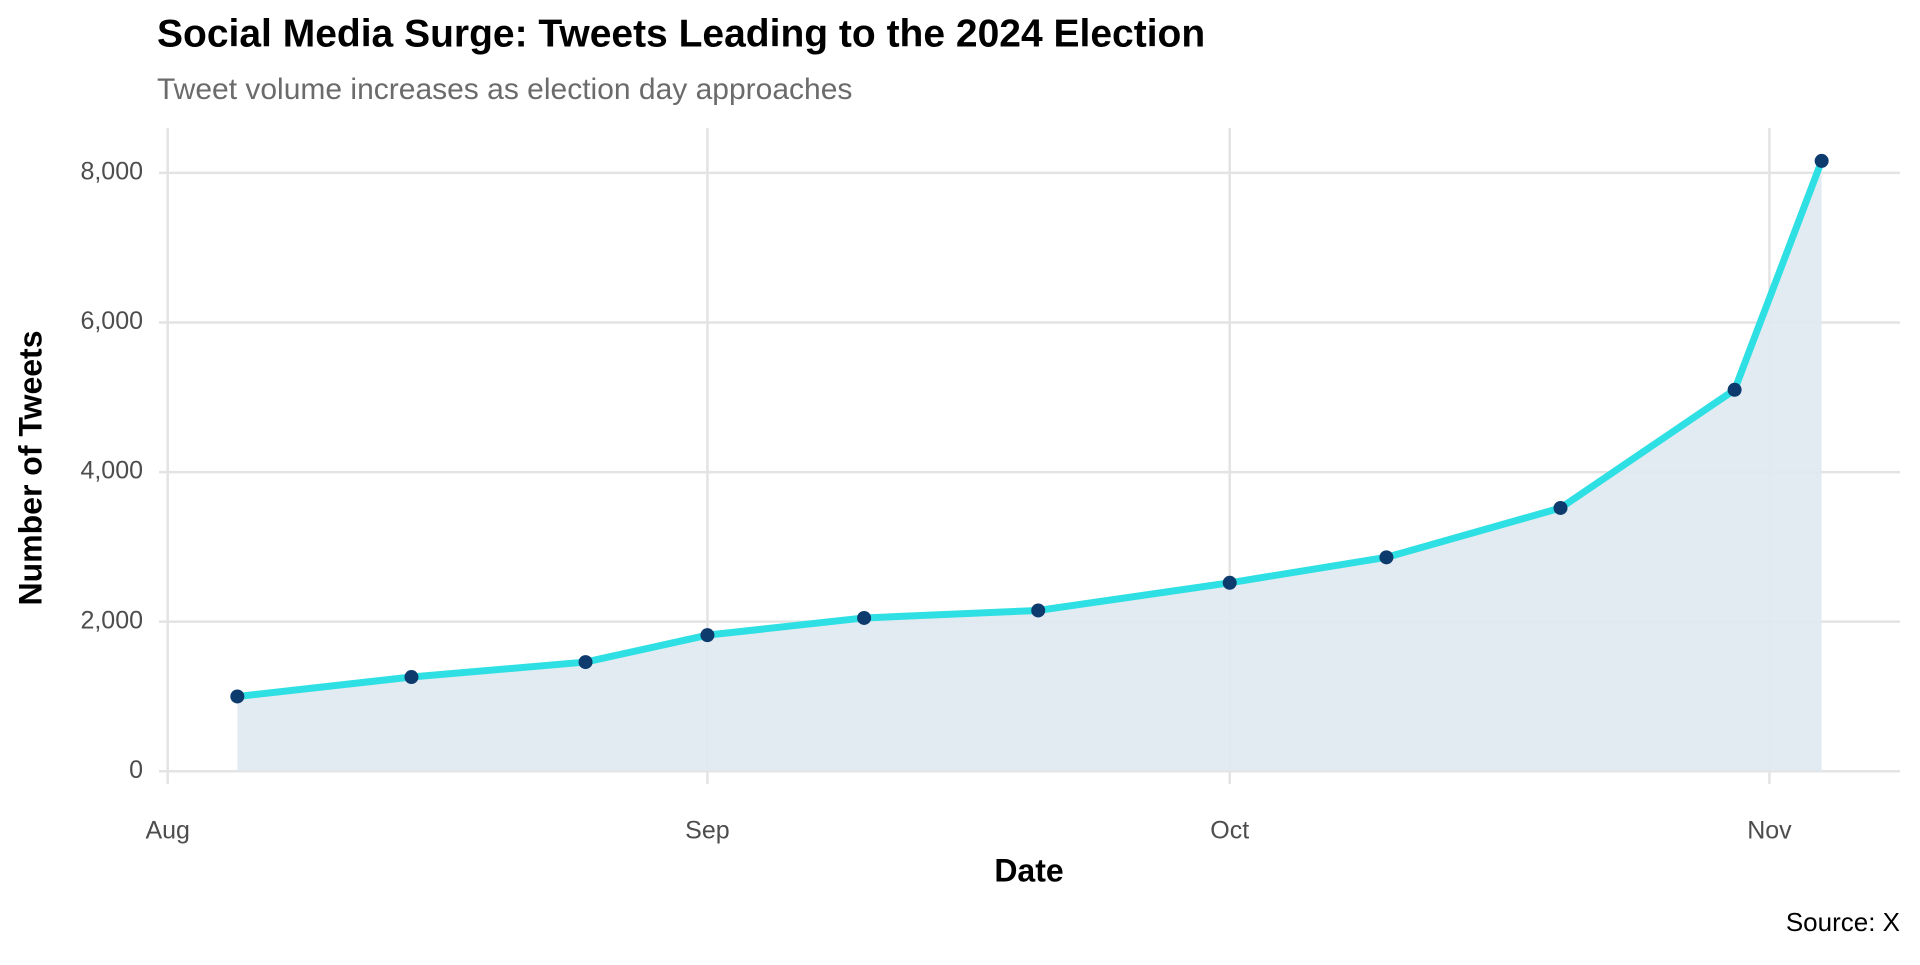 The height and width of the screenshot is (965, 1920). Describe the element at coordinates (707, 831) in the screenshot. I see `x-tick-label: Sep` at that location.